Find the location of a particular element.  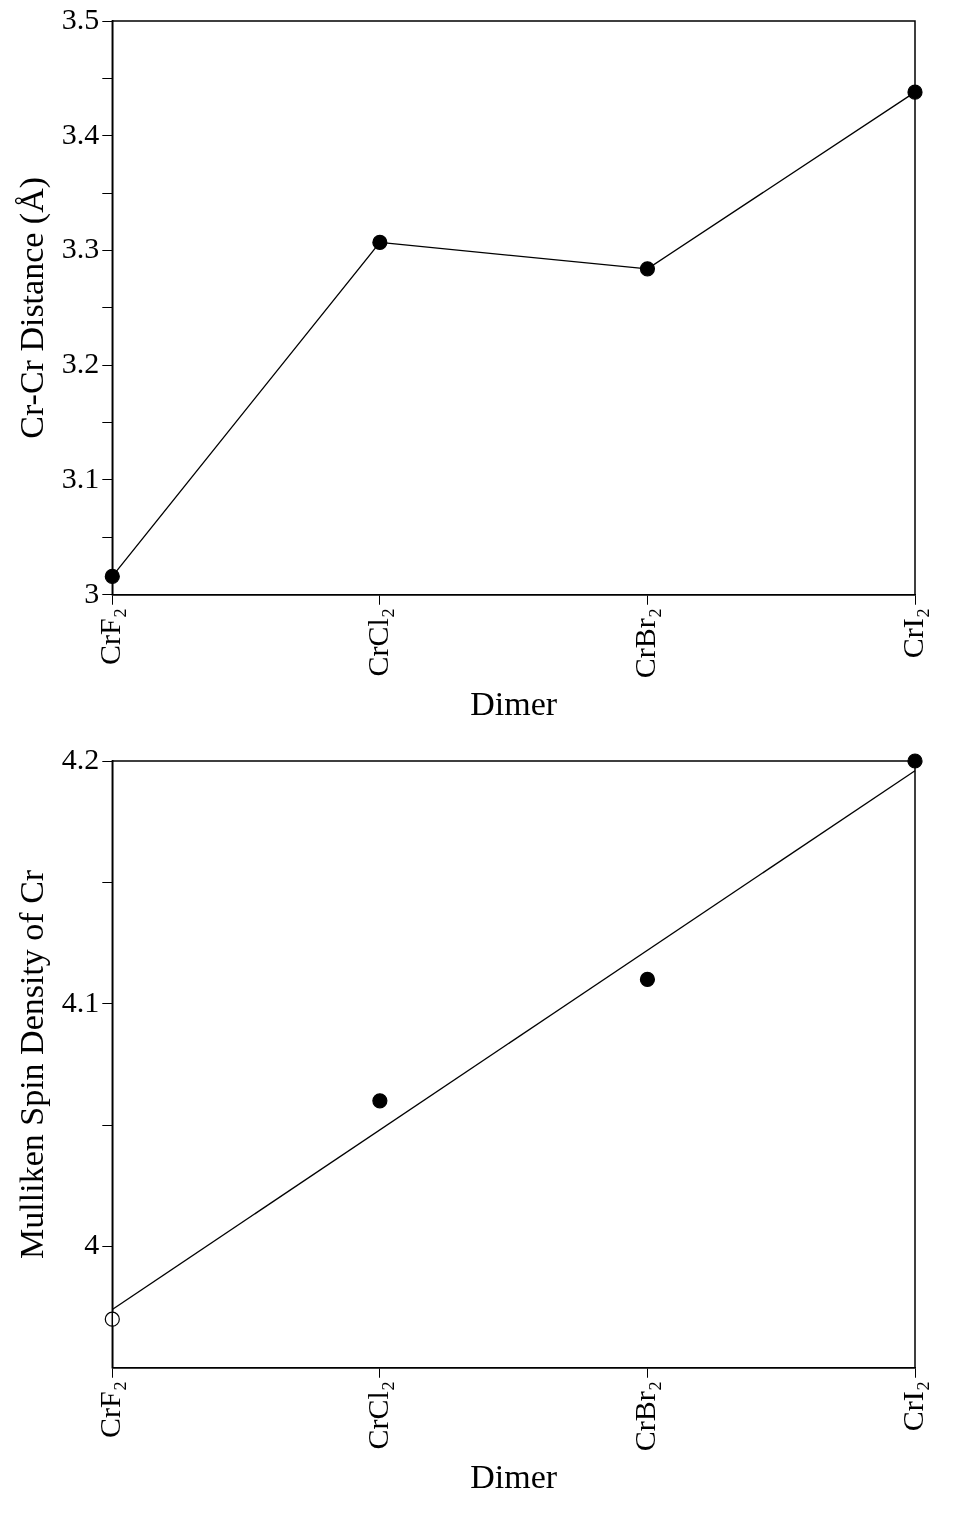

y-axis-title: Cr-Cr Distance (Å) is located at coordinates (32, 307).